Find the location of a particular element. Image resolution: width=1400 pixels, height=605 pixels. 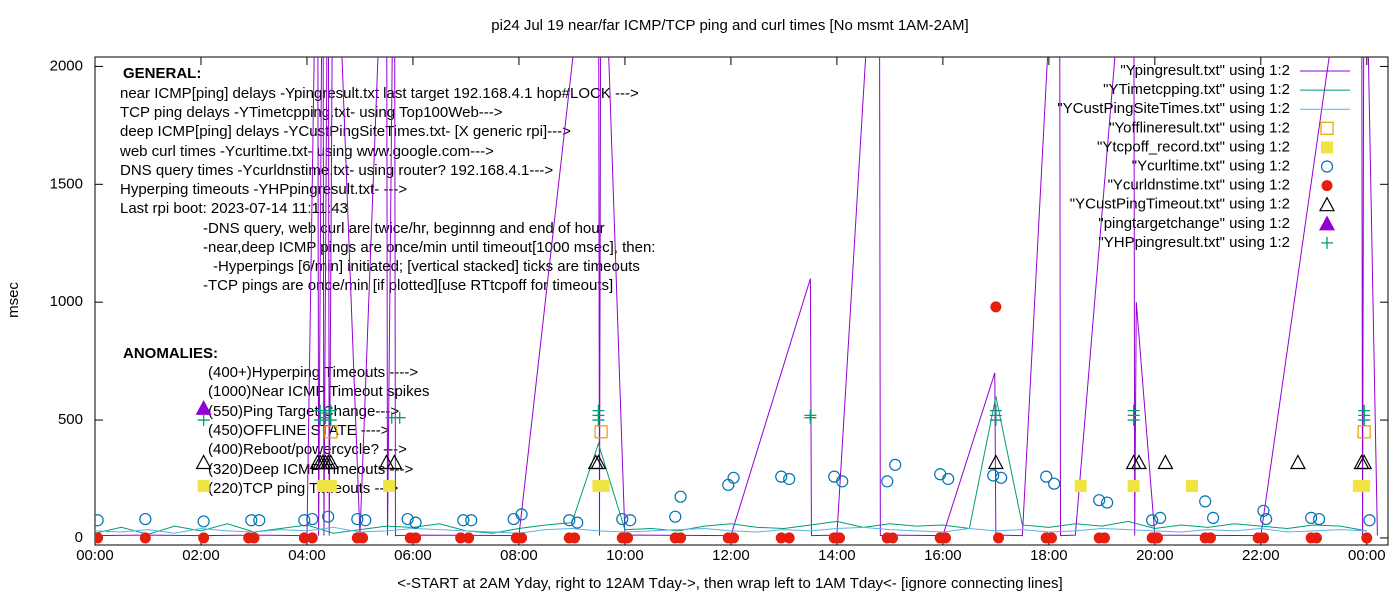

legend-label: "Ytcpoff_record.txt" using 1:2 is located at coordinates (1193, 146).